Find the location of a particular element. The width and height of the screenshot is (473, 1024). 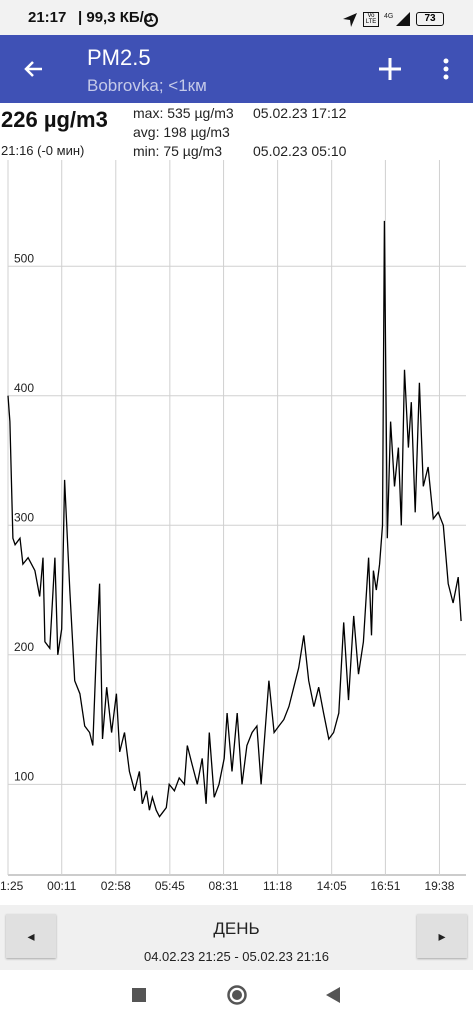

y-tick-label: 300 is located at coordinates (24, 517).